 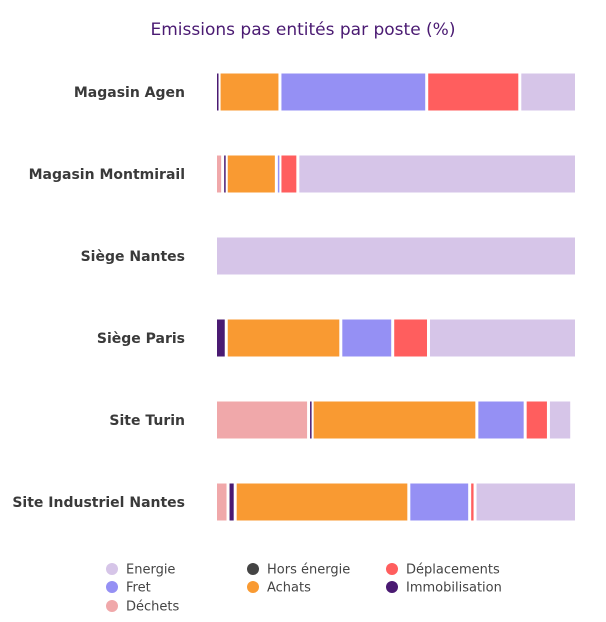 I want to click on category-label: Siège Nantes, so click(x=133, y=257).